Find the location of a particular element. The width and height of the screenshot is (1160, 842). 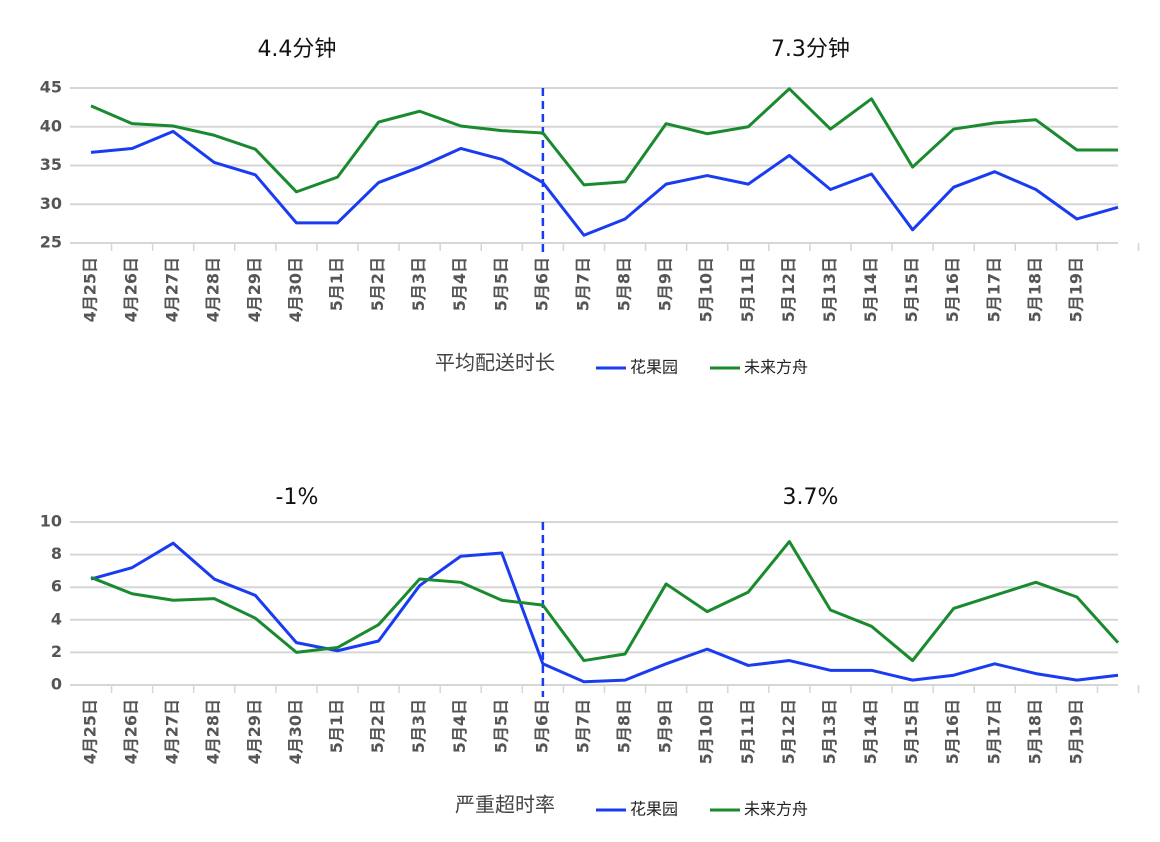

y-tick-label: 8 is located at coordinates (56, 553).